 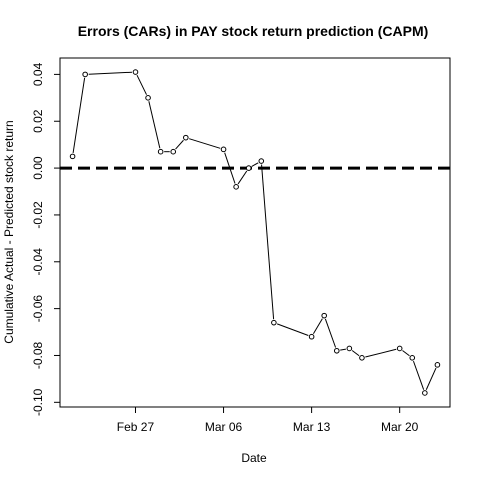 I want to click on y-tick-label: -0.02, so click(x=38, y=215).